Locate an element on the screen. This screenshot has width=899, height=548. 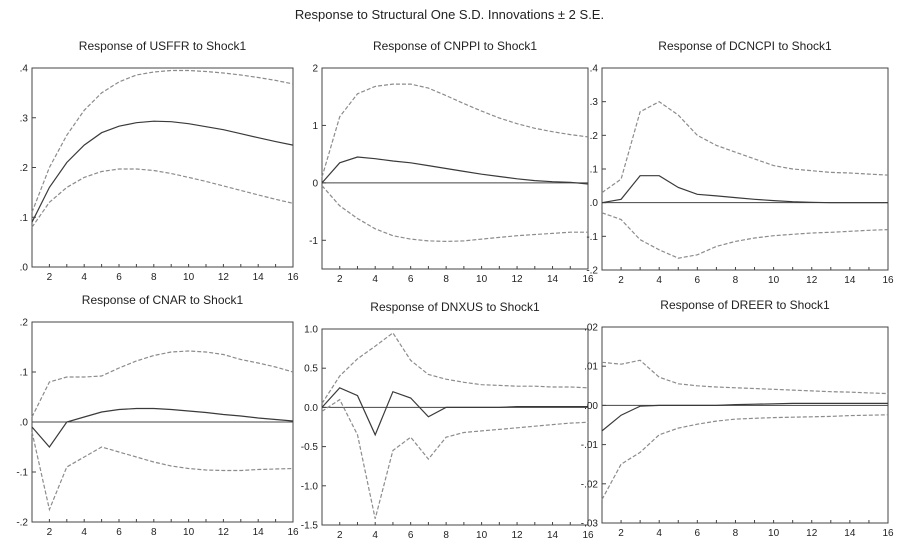
y-tick-label: .00 is located at coordinates (591, 406).